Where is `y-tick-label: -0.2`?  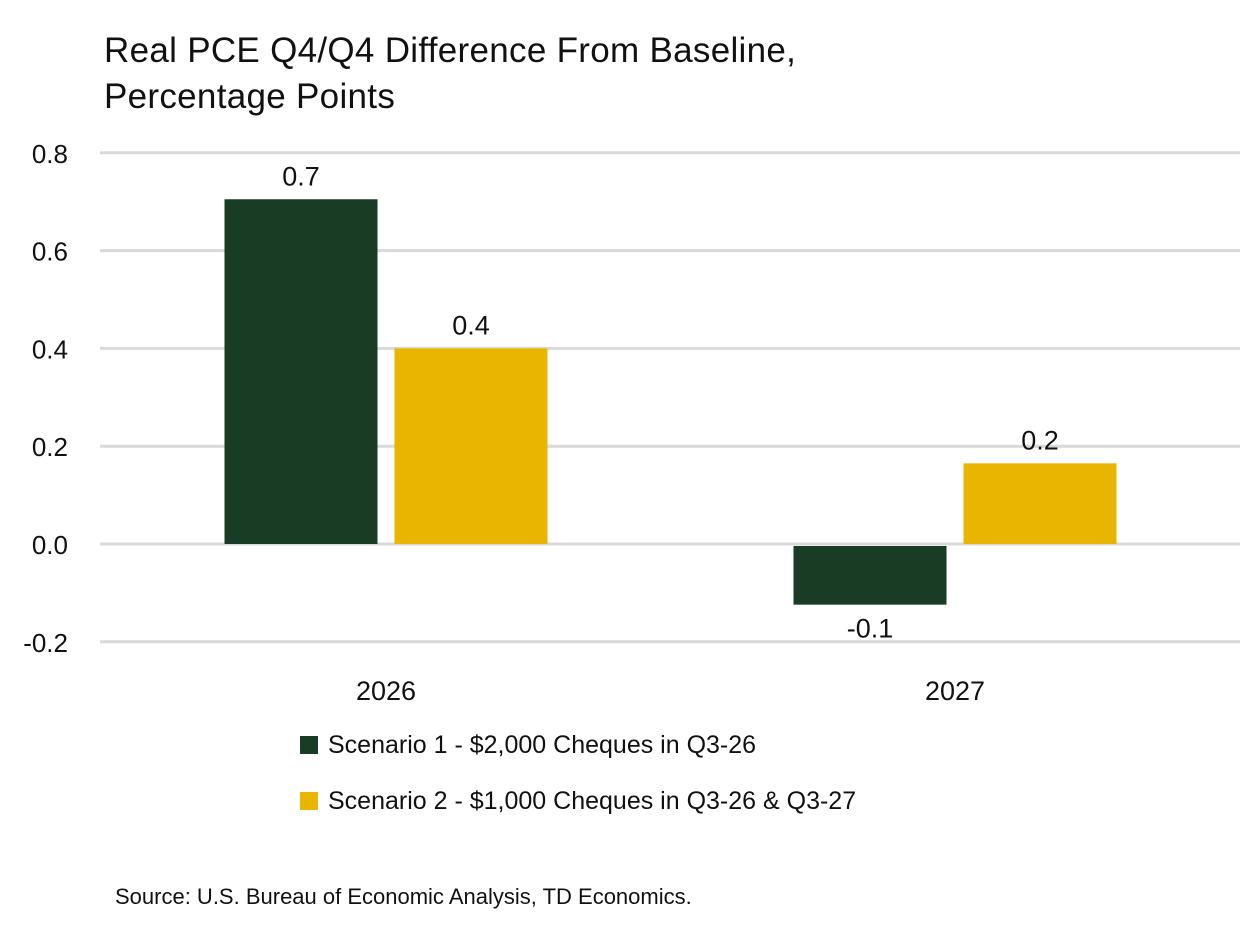 y-tick-label: -0.2 is located at coordinates (45, 643).